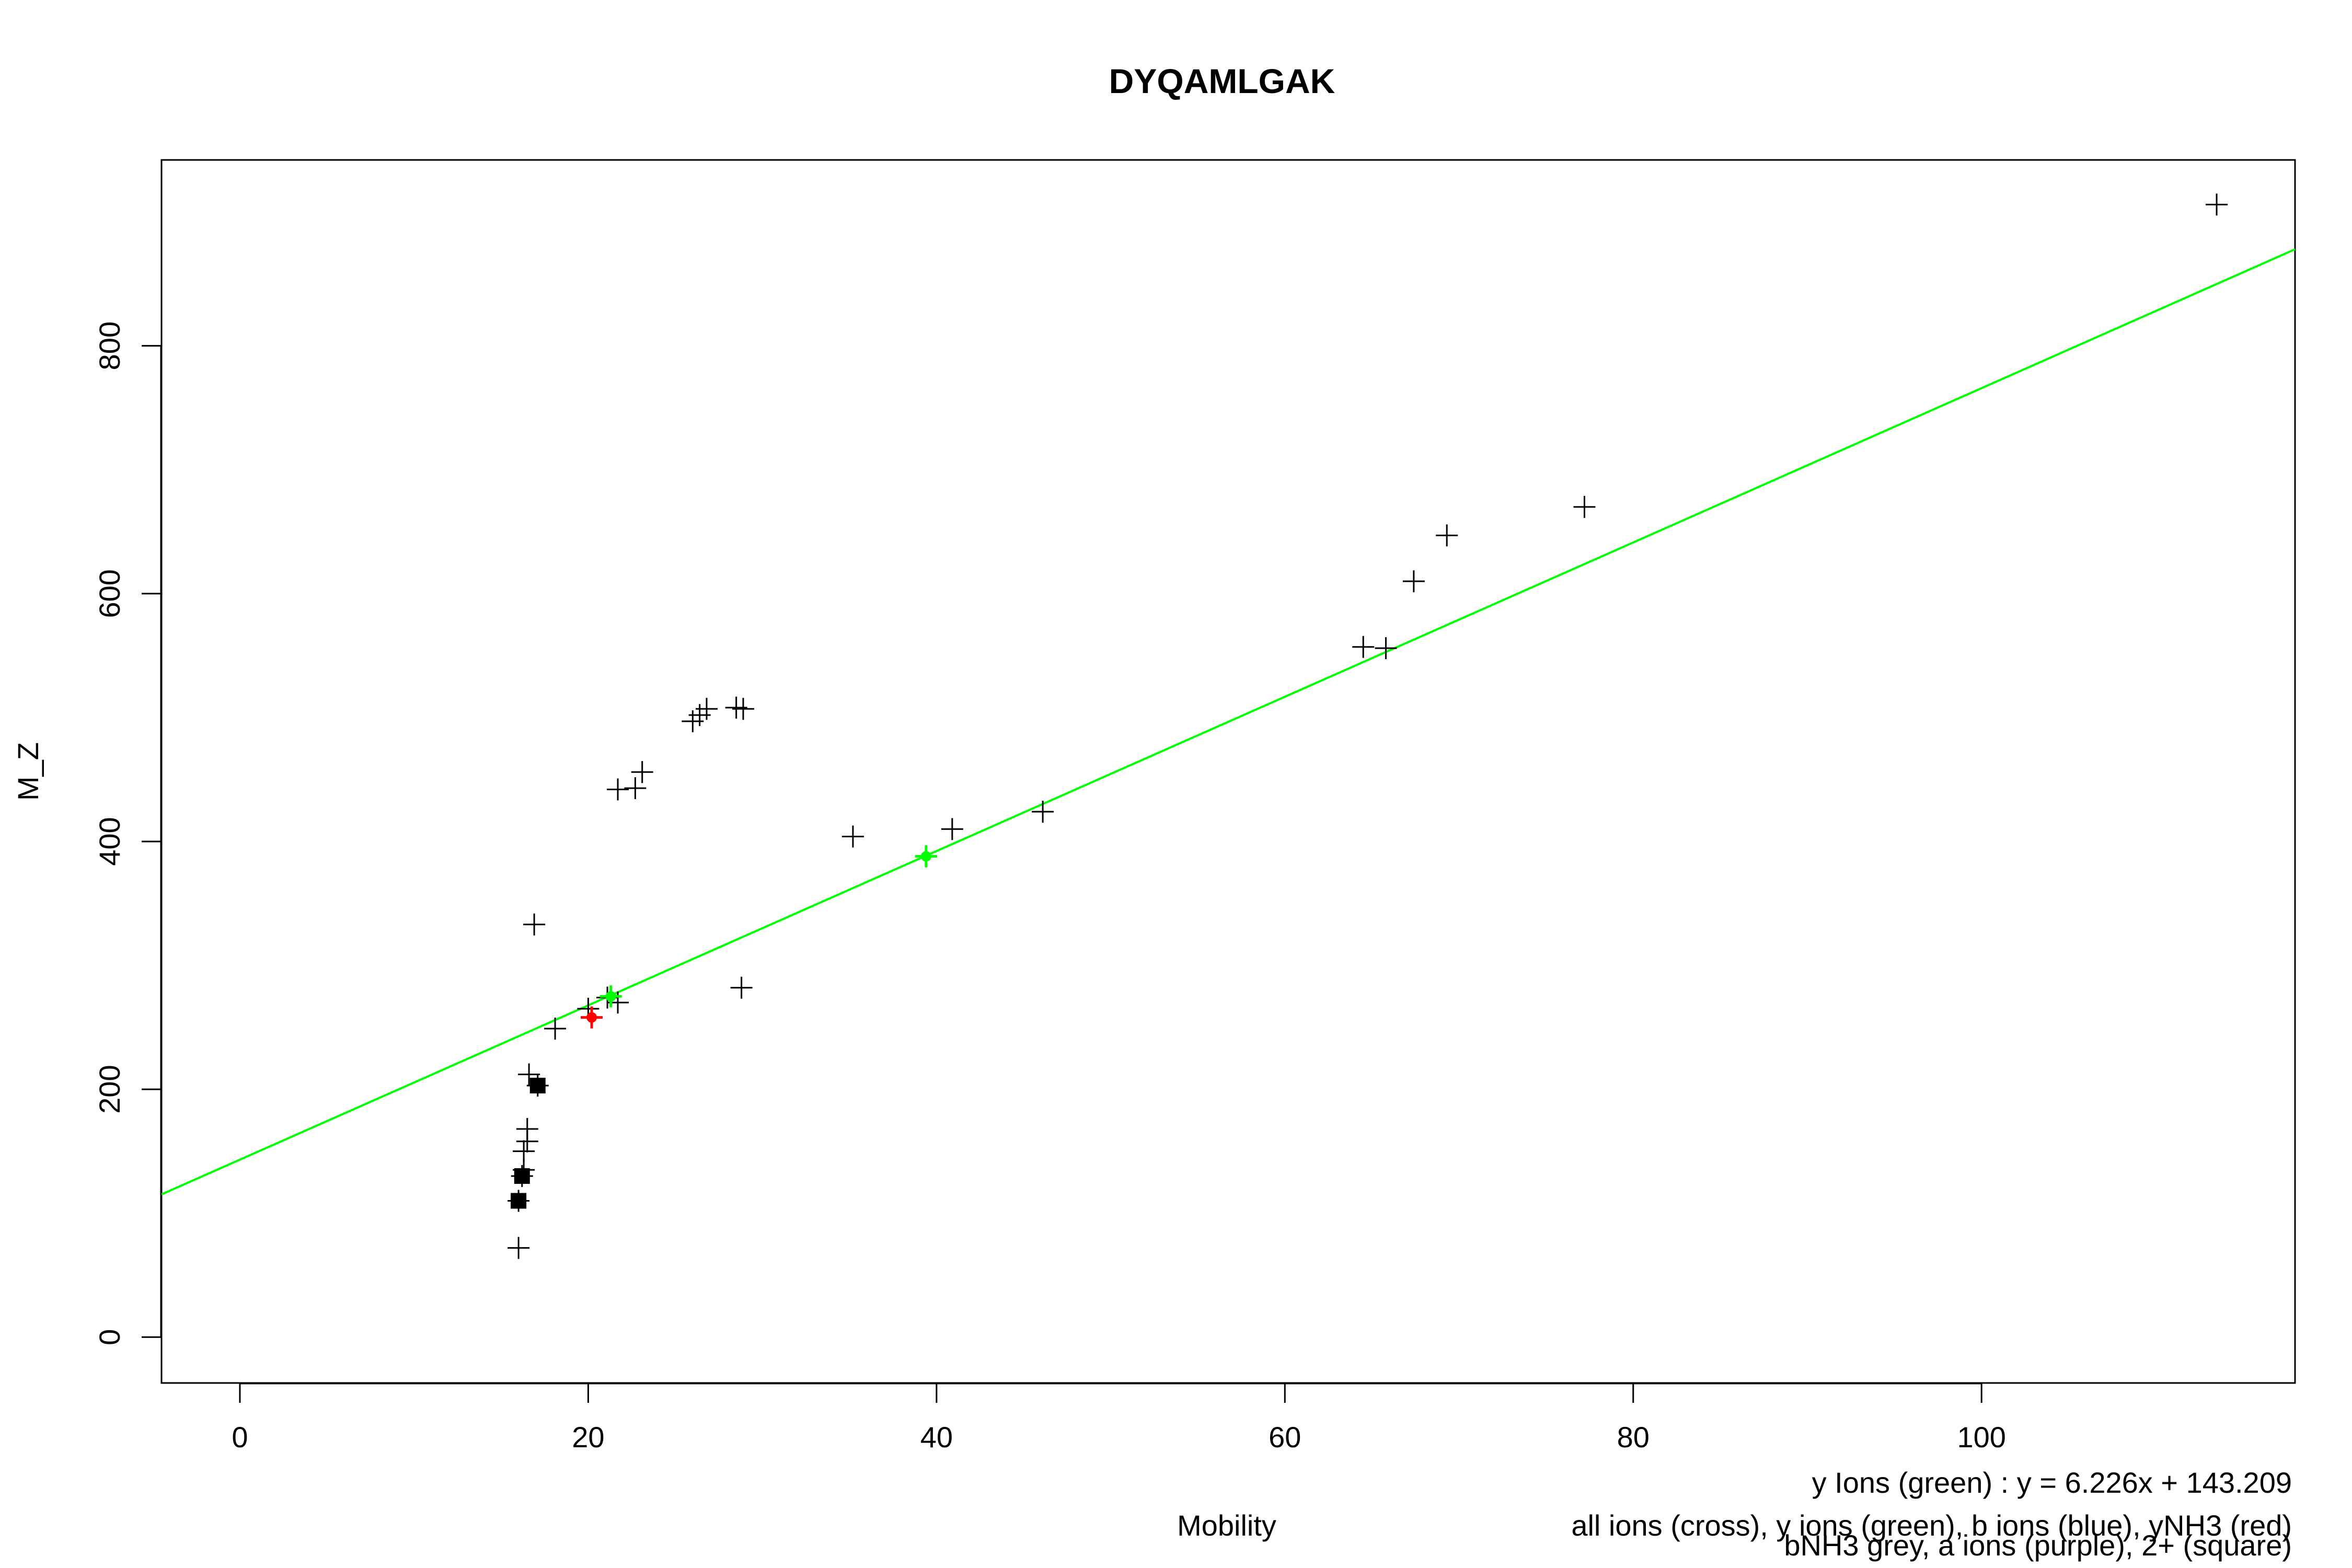 The height and width of the screenshot is (1568, 2352). I want to click on x-axis: 0 20 40 60 80 100, so click(1119, 1418).